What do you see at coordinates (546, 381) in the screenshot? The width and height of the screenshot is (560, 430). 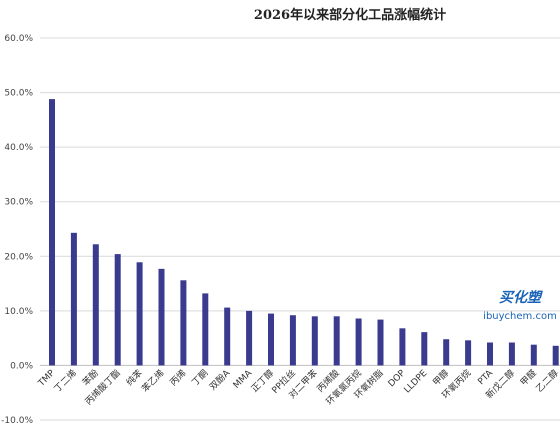 I see `x-tick-label: 乙二醇` at bounding box center [546, 381].